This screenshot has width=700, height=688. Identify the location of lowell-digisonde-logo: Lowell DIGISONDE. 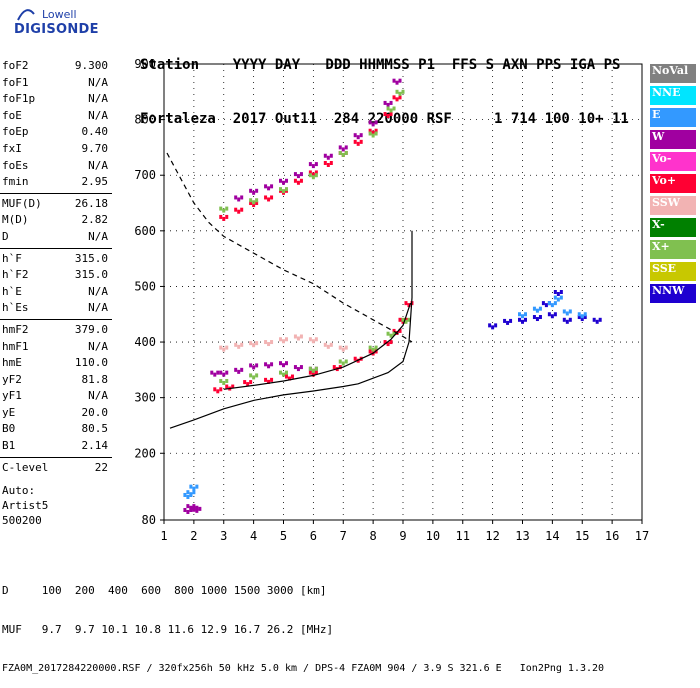
(50, 22).